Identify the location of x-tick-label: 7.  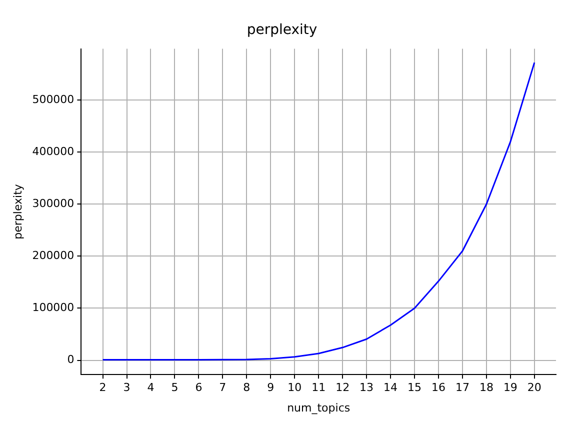
(222, 387).